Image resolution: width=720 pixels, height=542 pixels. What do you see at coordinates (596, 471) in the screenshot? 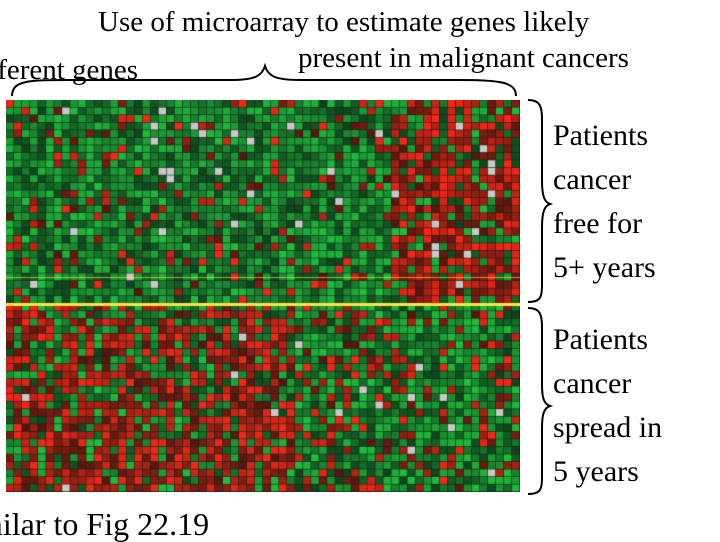
I see `group2-line: 5 years` at bounding box center [596, 471].